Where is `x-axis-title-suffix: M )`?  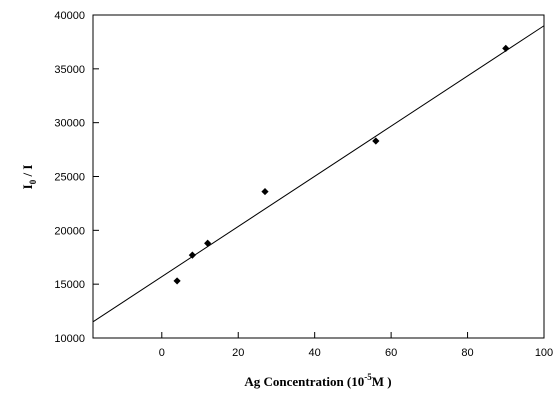 x-axis-title-suffix: M ) is located at coordinates (382, 381).